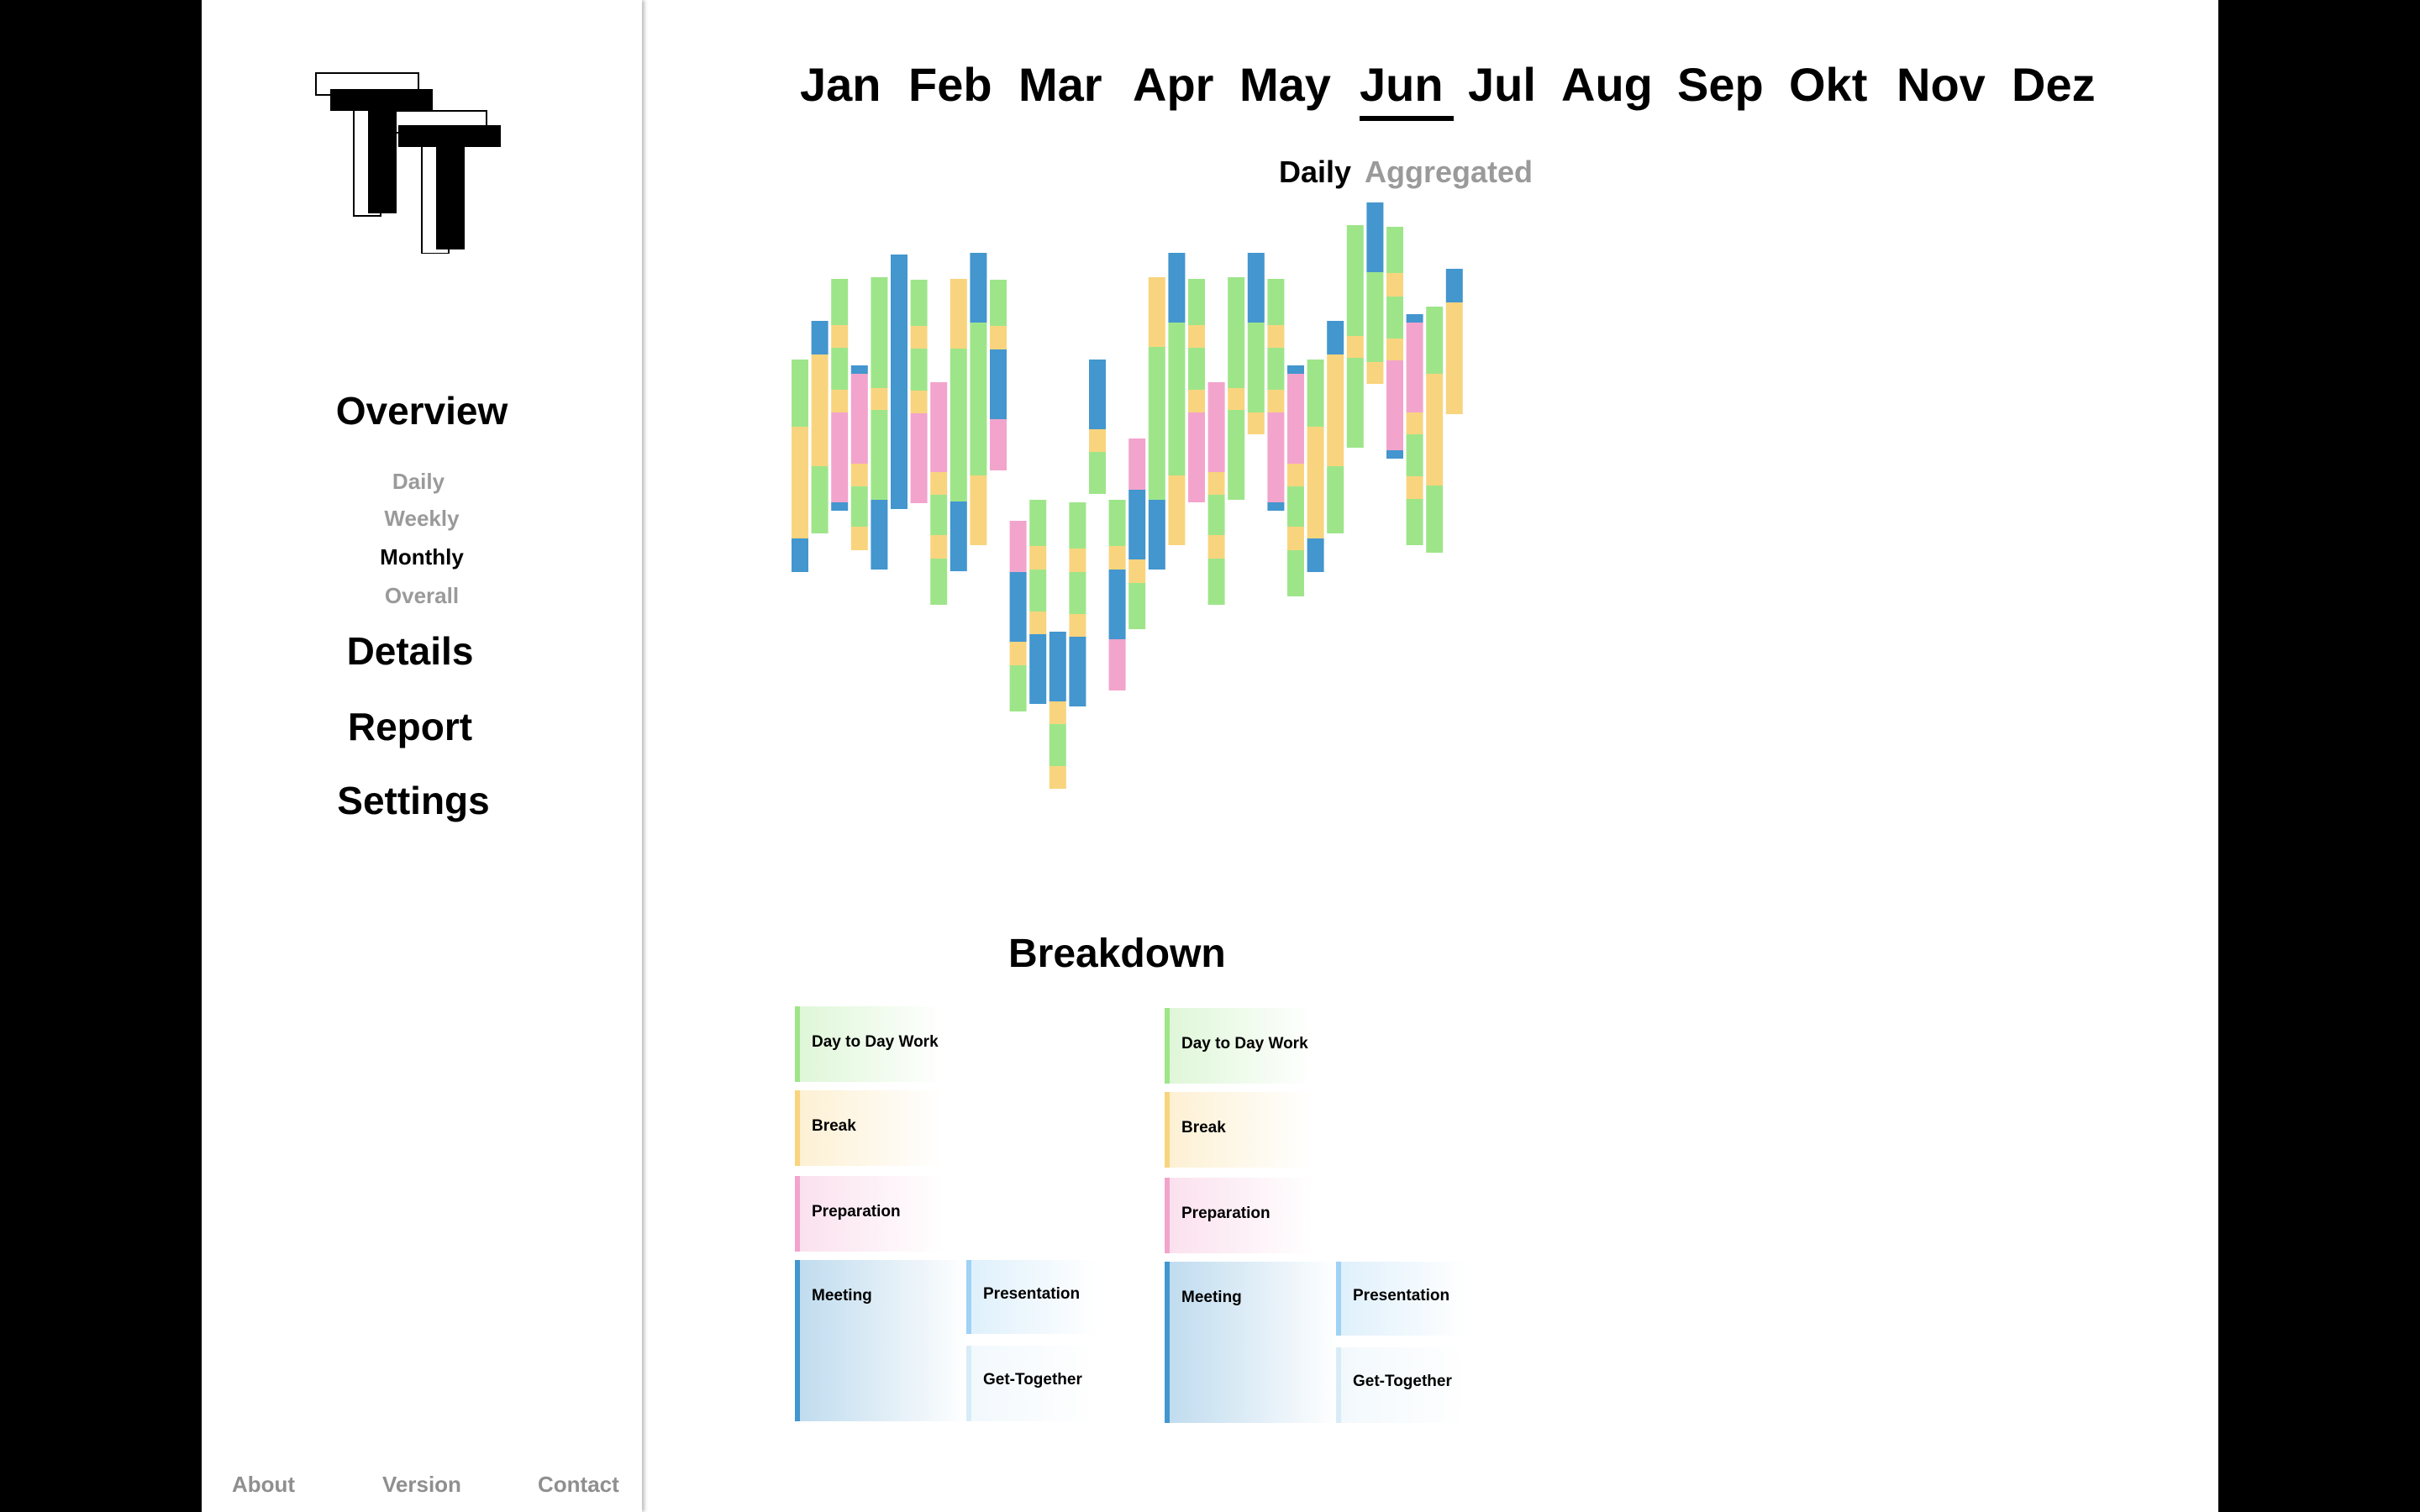 This screenshot has height=1512, width=2420. What do you see at coordinates (578, 1484) in the screenshot?
I see `footer-contact-link: Contact` at bounding box center [578, 1484].